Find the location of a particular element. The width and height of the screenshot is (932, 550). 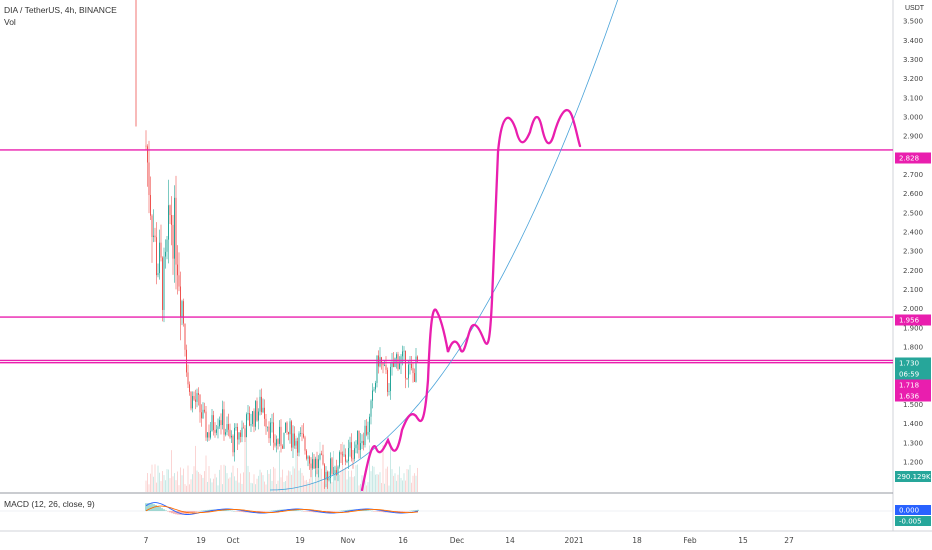

time-tick-label: Oct is located at coordinates (233, 540).